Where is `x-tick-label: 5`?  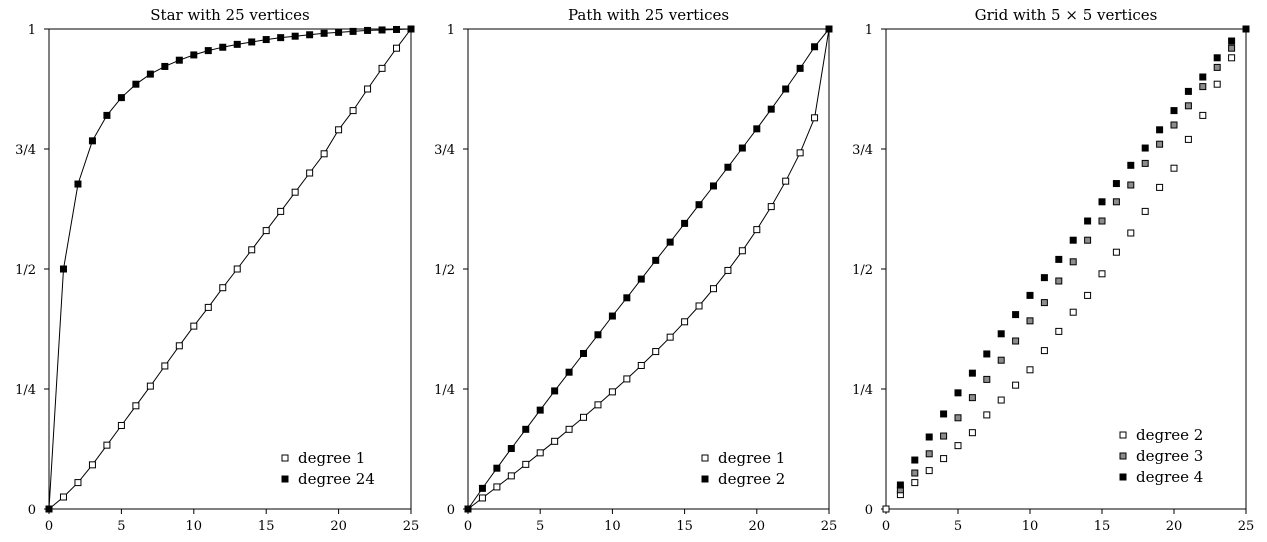
x-tick-label: 5 is located at coordinates (540, 526).